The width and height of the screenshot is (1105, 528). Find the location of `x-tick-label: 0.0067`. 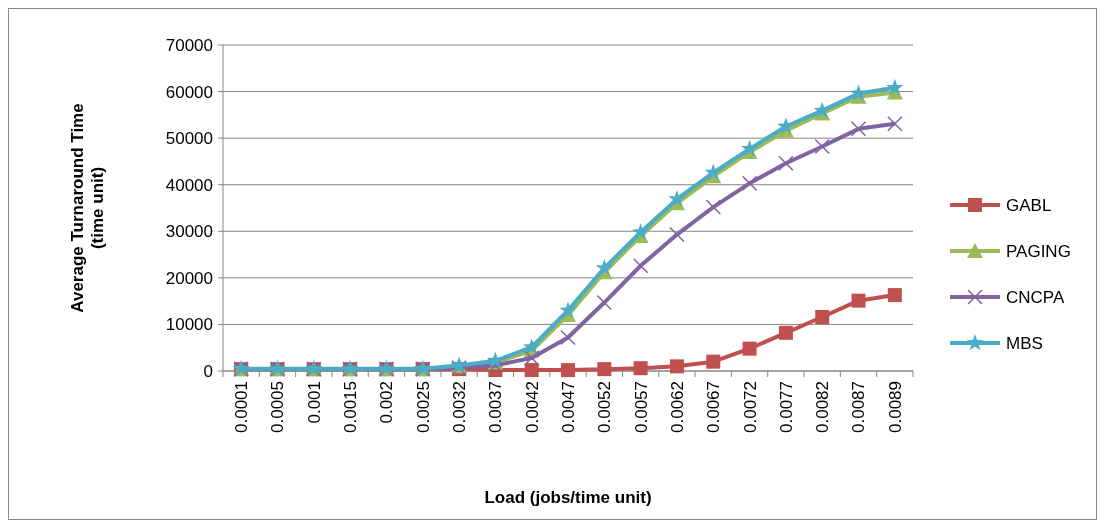

x-tick-label: 0.0067 is located at coordinates (714, 407).